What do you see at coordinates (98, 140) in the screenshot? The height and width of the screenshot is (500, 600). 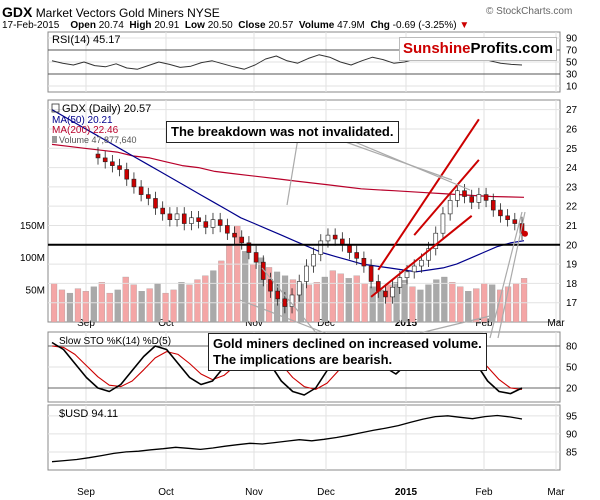 I see `volume-legend: Volume 47,877,640` at bounding box center [98, 140].